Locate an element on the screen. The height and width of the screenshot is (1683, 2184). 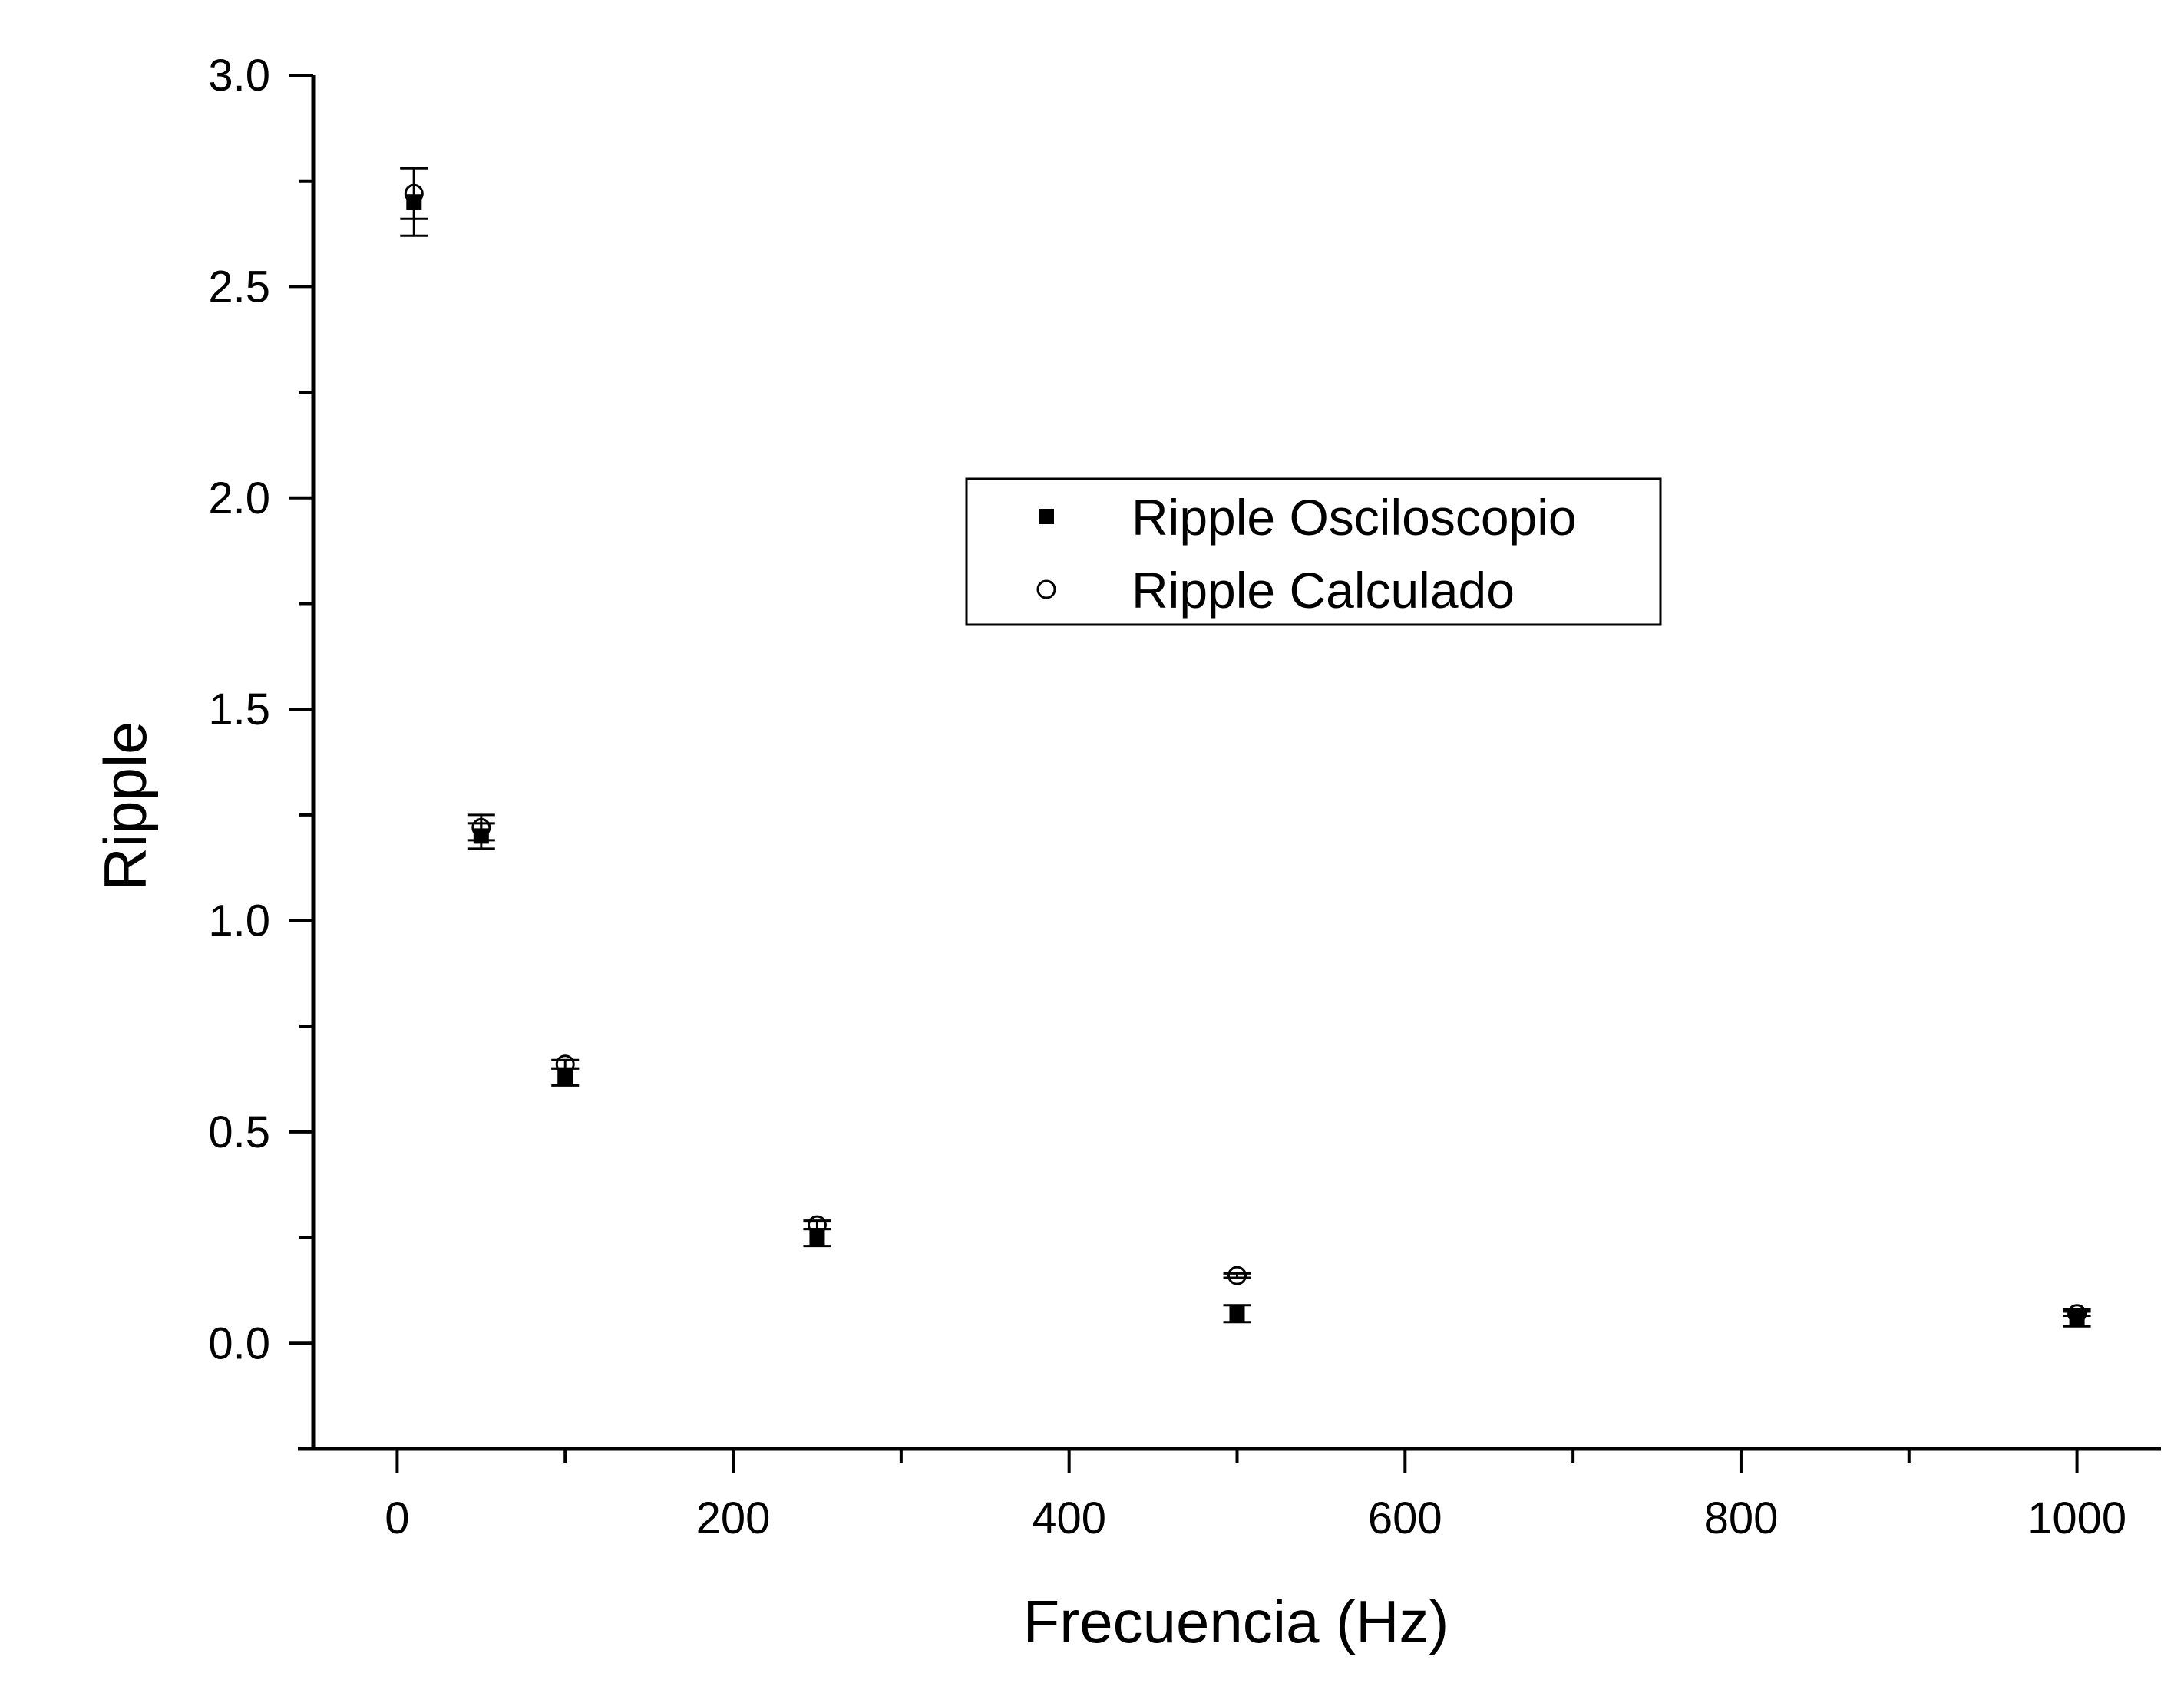
x-tick-label: 200 is located at coordinates (733, 1518).